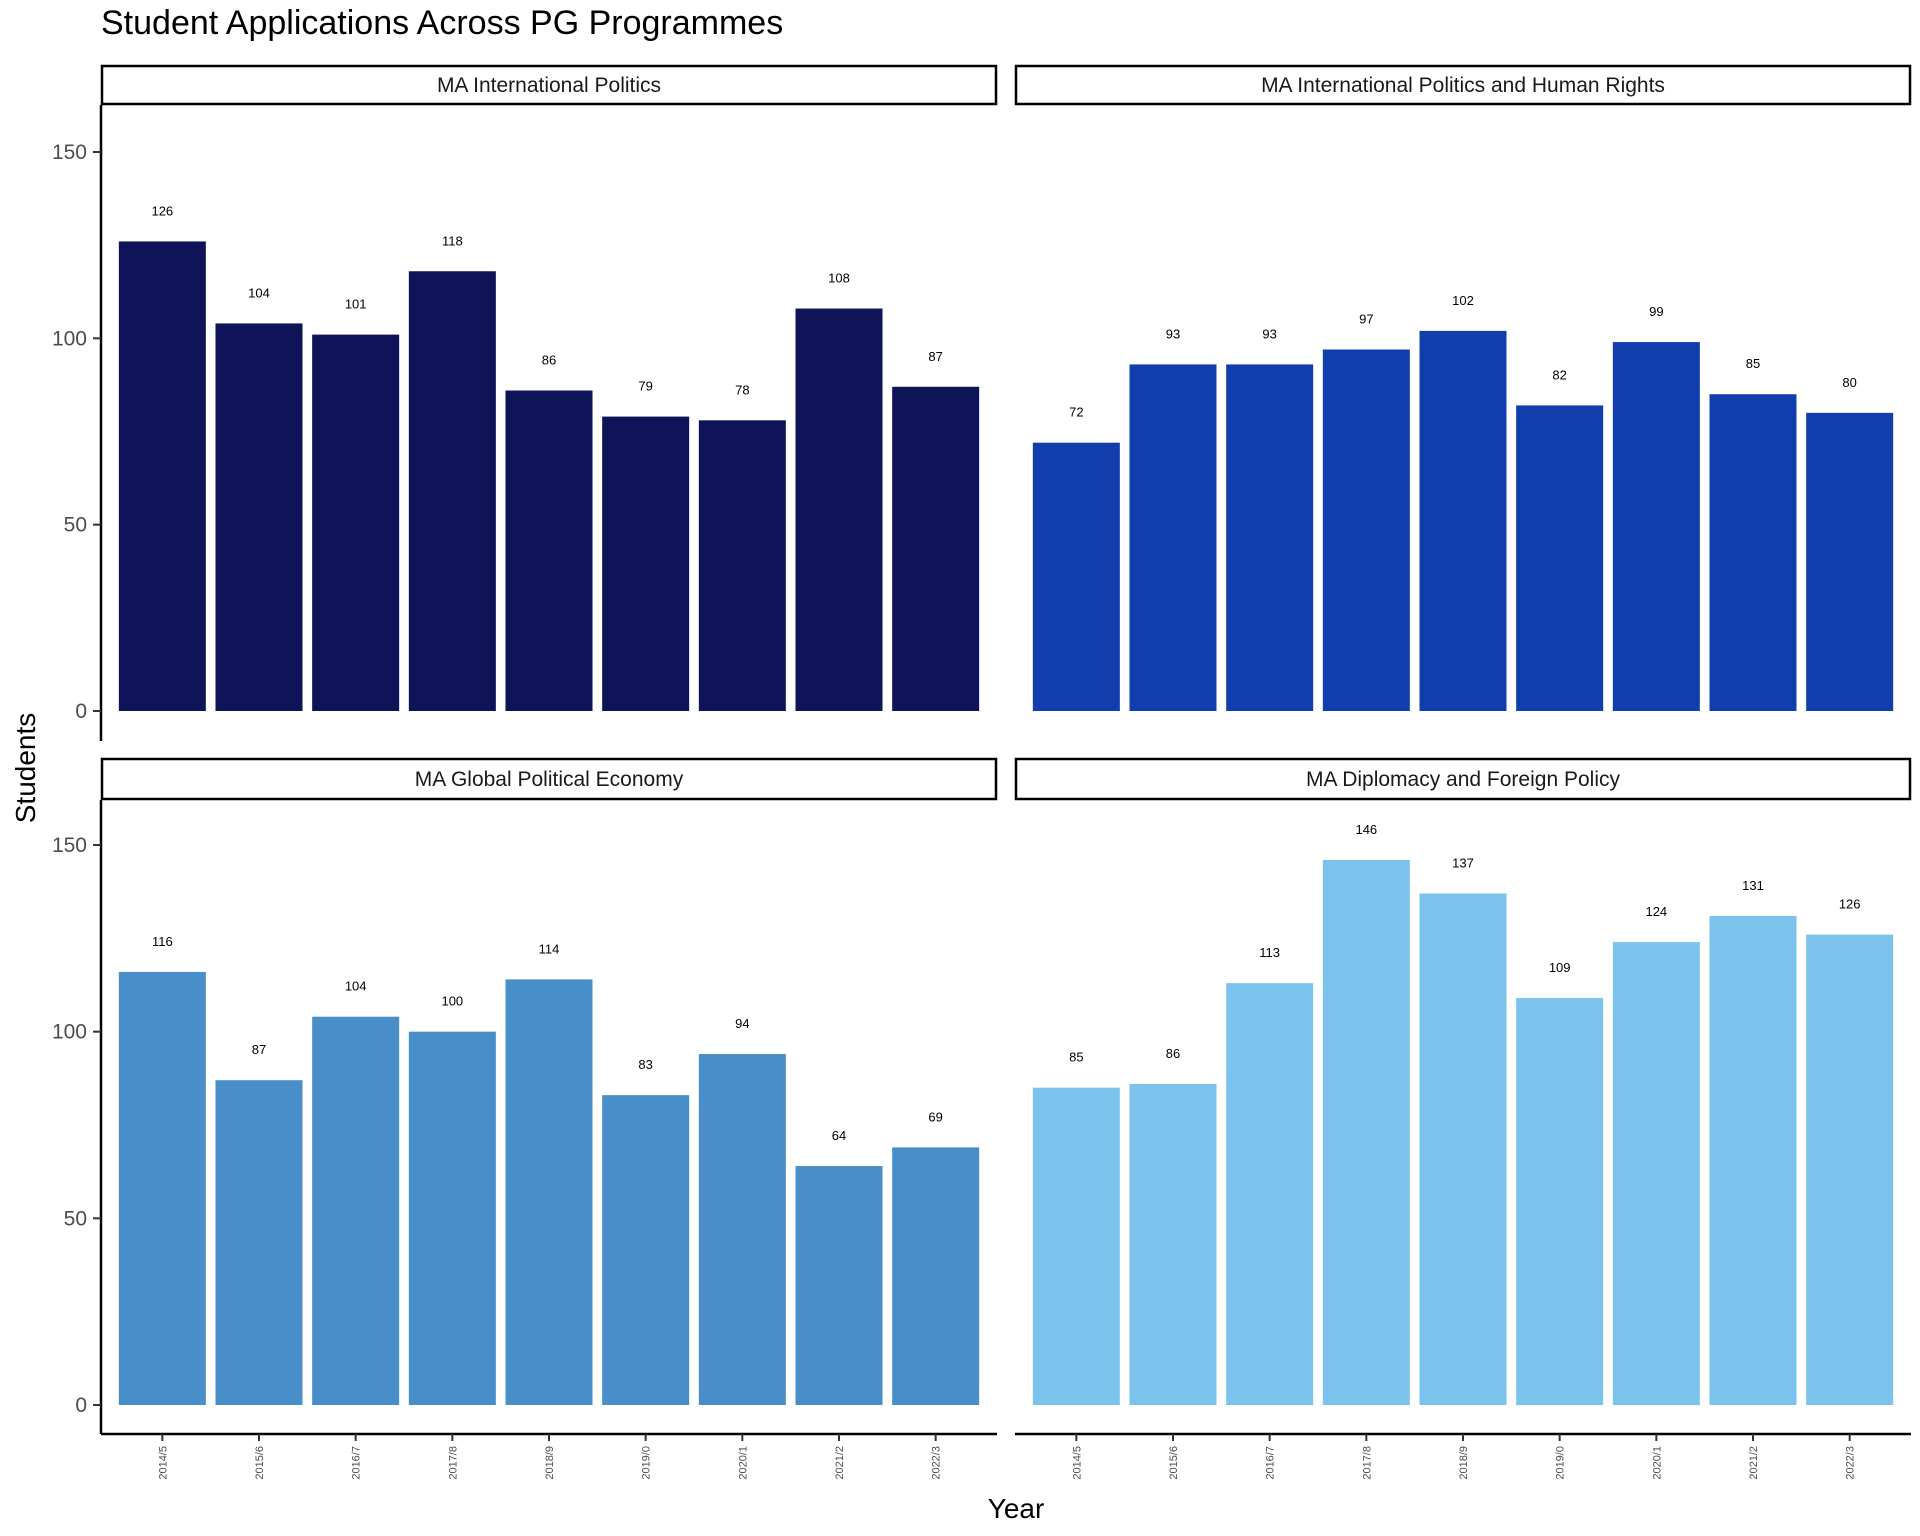 This screenshot has width=1920, height=1536. I want to click on panel-1-y-tick-label-1: 0, so click(81, 711).